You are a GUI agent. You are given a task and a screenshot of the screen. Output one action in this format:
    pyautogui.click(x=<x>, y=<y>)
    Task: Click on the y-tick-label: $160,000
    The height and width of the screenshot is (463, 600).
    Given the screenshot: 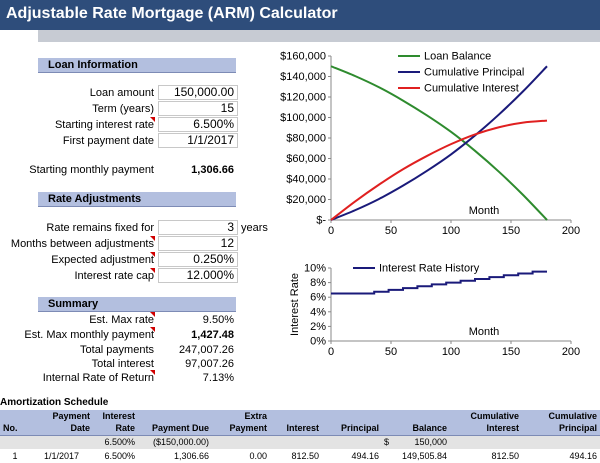 What is the action you would take?
    pyautogui.click(x=303, y=57)
    